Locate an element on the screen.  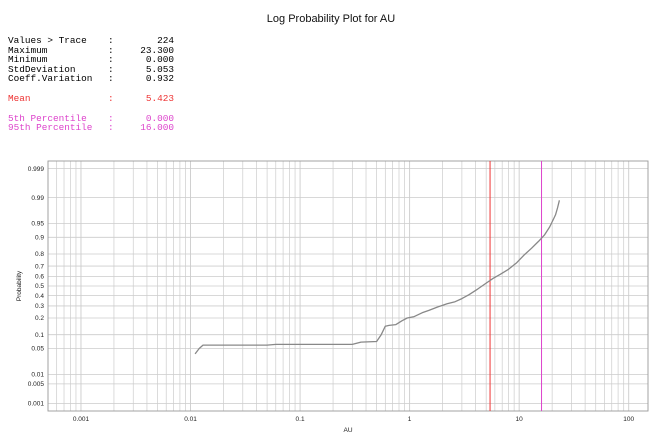
y-tick-label: 0.999 is located at coordinates (36, 169).